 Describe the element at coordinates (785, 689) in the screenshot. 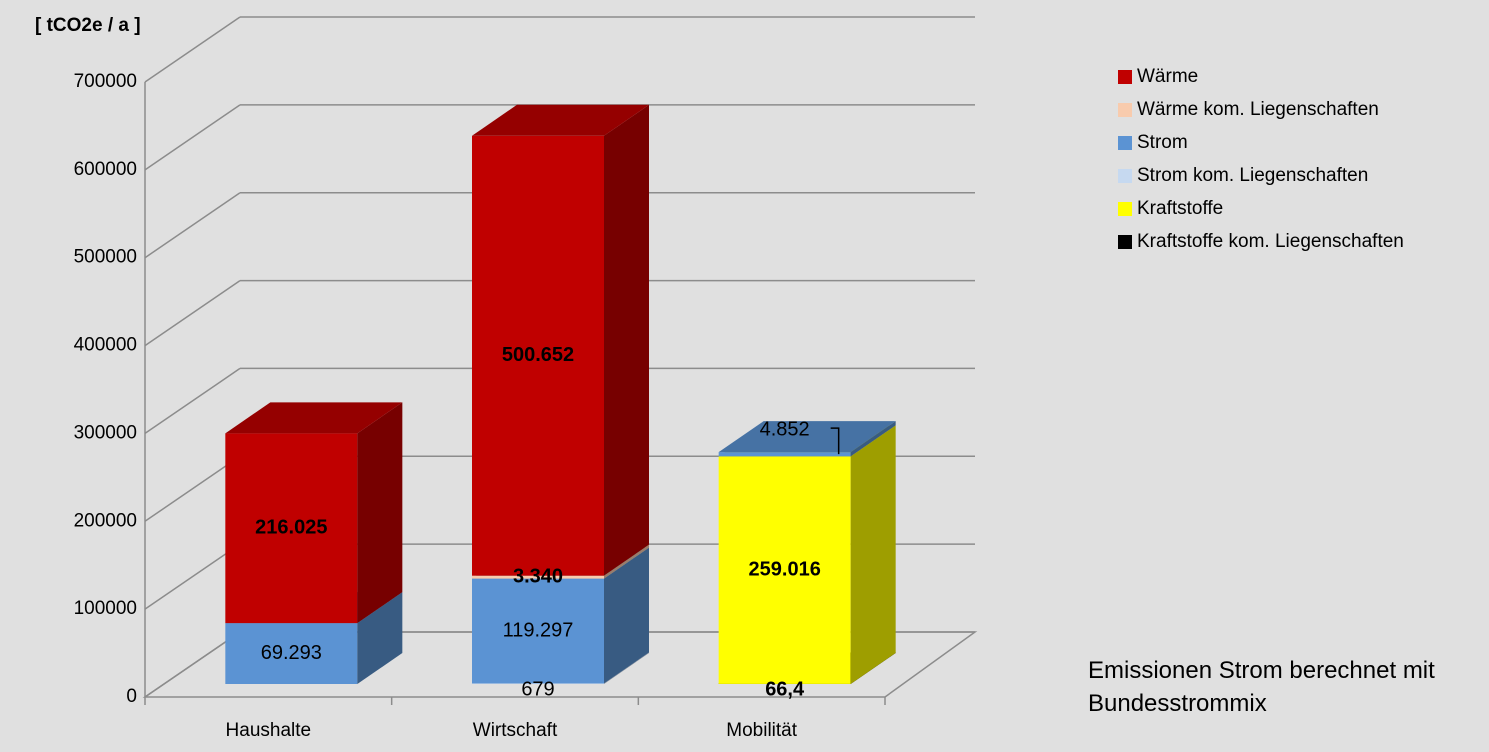

I see `data-label: 66,4` at that location.